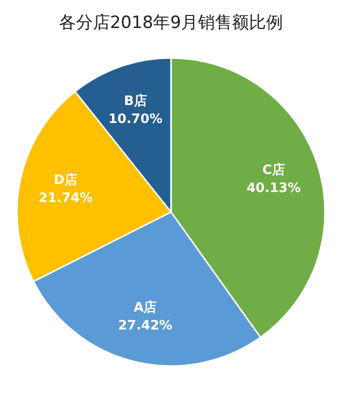  Describe the element at coordinates (65, 198) in the screenshot. I see `data-label: 21.74%` at that location.